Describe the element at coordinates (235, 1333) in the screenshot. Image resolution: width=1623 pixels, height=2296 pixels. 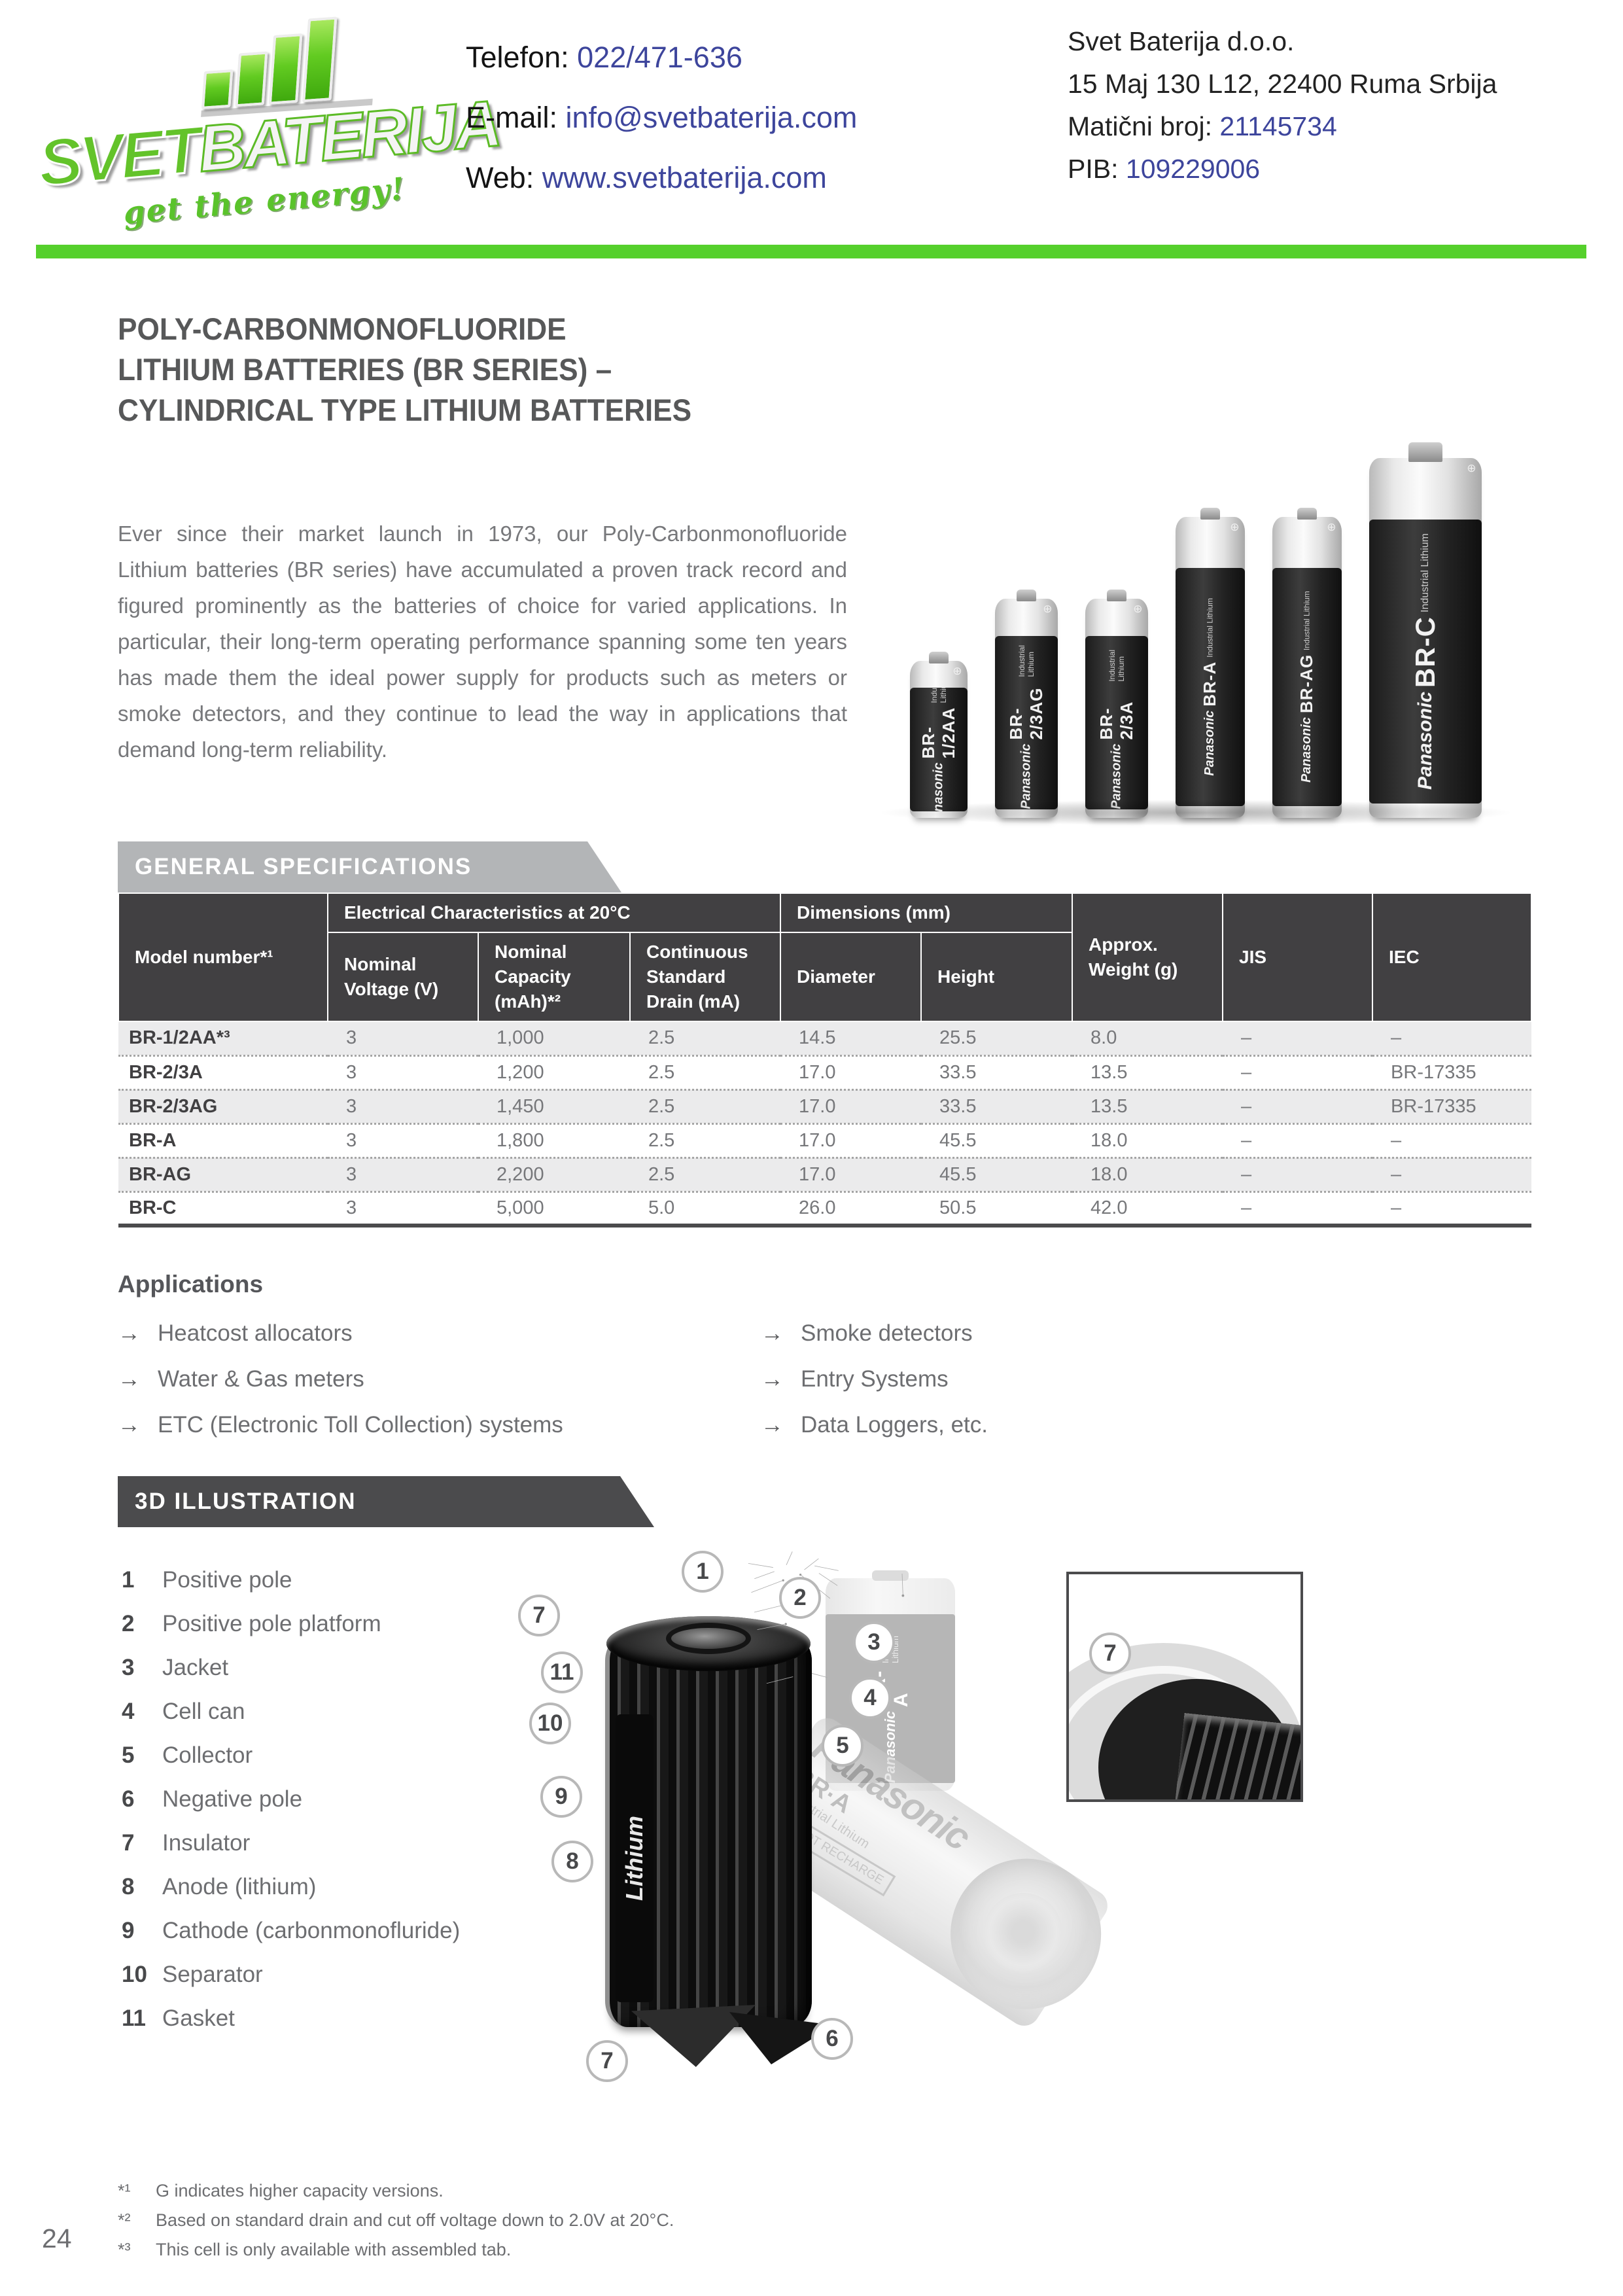
I see `application-item: → Heatcost allocators` at that location.